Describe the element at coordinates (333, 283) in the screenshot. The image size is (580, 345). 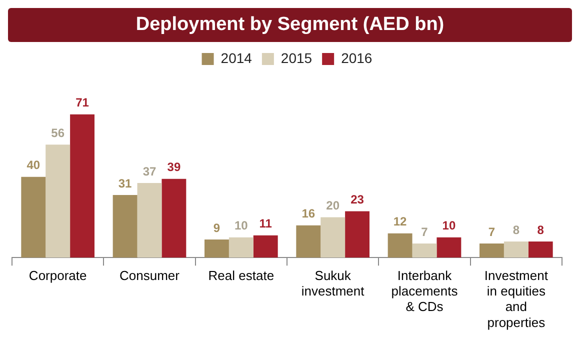
I see `x-tick-label: Sukuk investment` at that location.